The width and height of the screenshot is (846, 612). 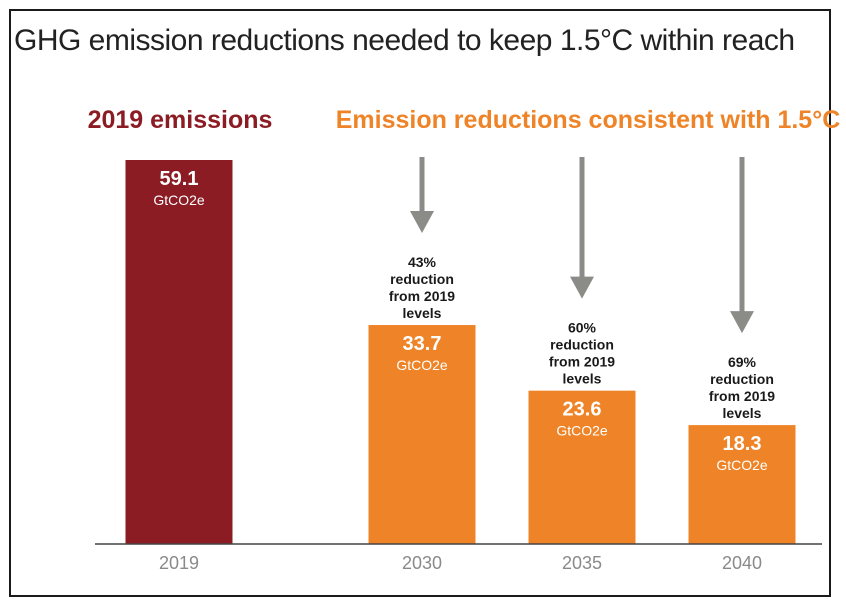 I want to click on reduction-note-2030-line-2: reduction, so click(x=422, y=279).